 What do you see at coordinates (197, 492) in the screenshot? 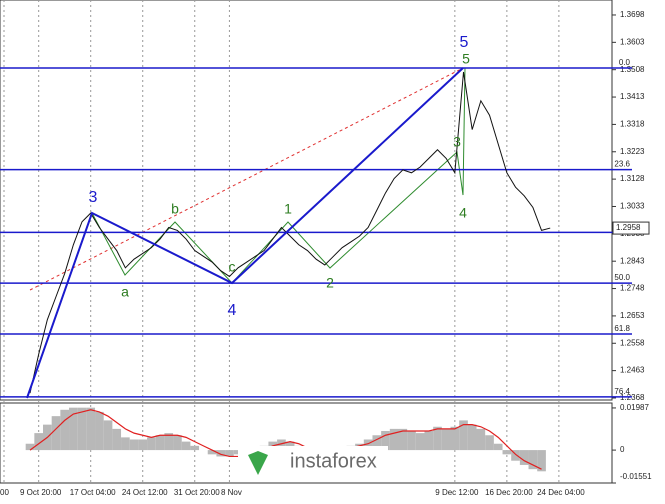
I see `x-tick-label: 31 Oct 20:00` at bounding box center [197, 492].